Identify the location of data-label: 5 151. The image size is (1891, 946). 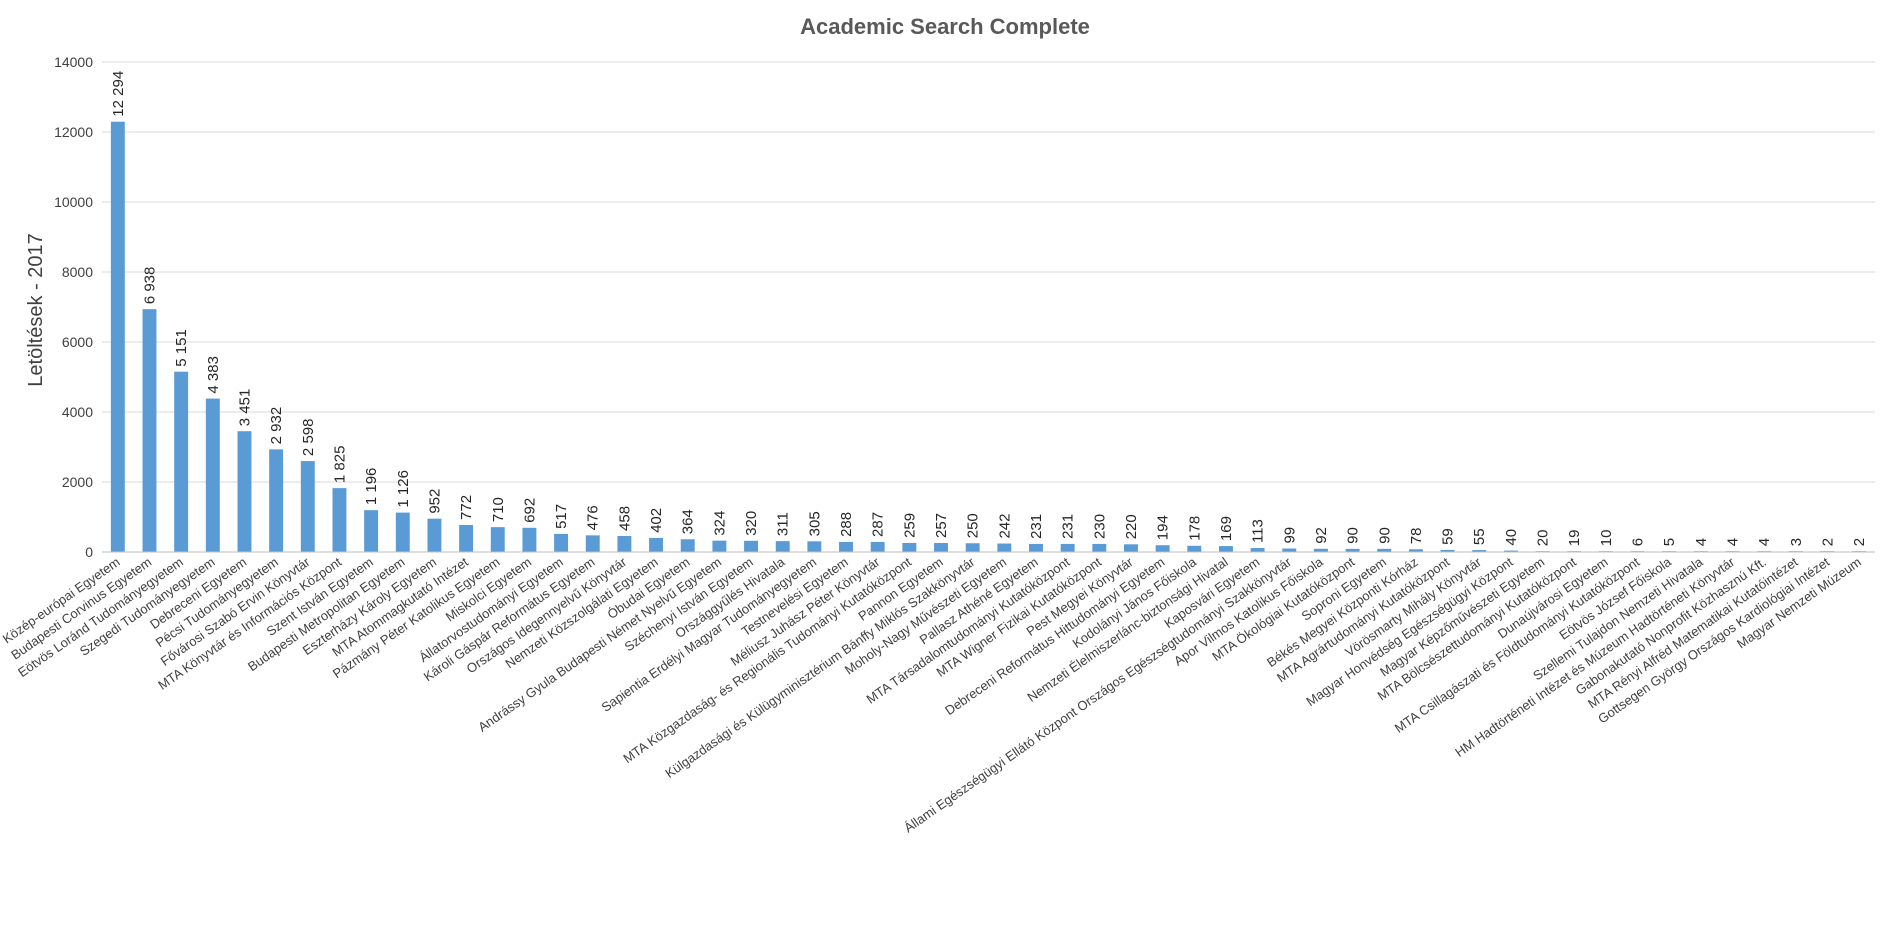
(181, 348).